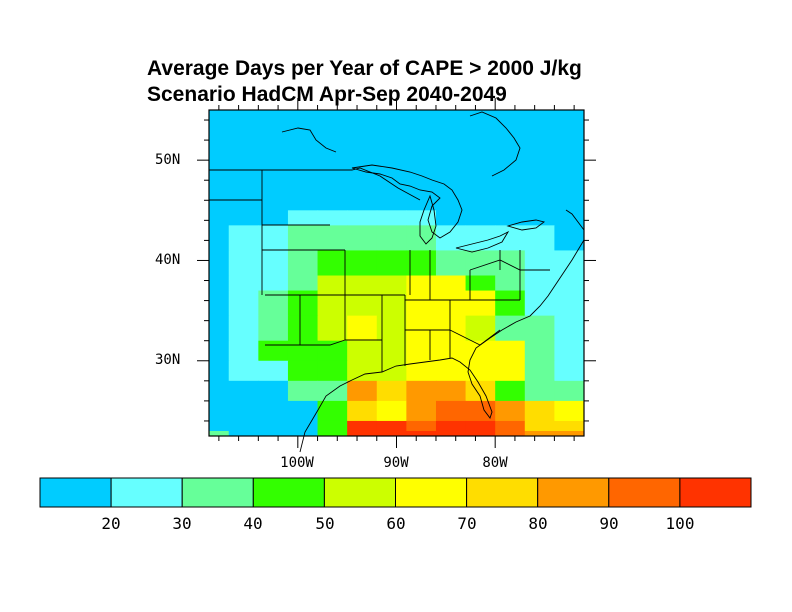 This screenshot has width=792, height=612. Describe the element at coordinates (538, 523) in the screenshot. I see `colorbar-label: 80` at that location.